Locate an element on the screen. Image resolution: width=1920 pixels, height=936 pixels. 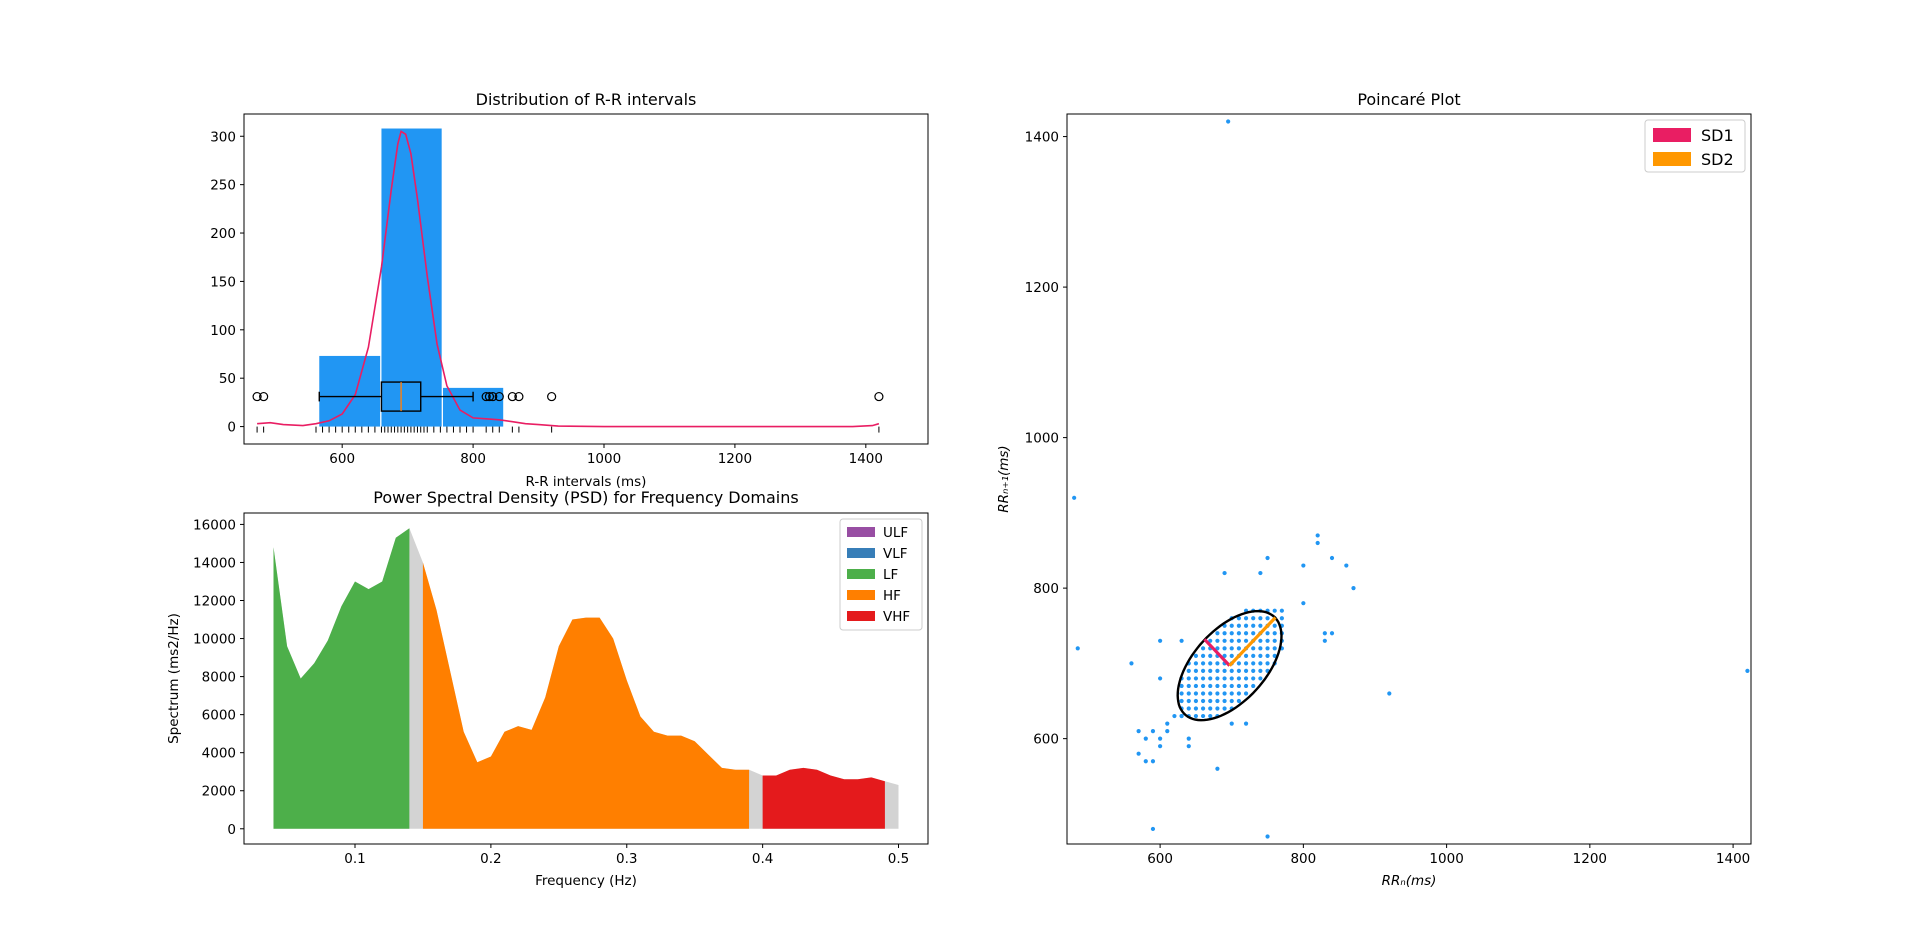
hist-x-tick-label-0: 600 is located at coordinates (342, 459).